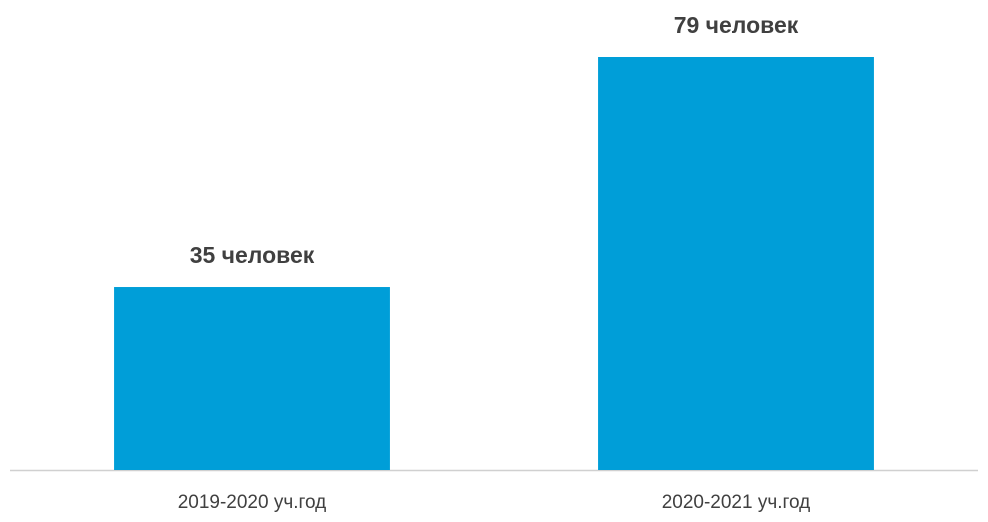 This screenshot has width=988, height=522. Describe the element at coordinates (252, 378) in the screenshot. I see `bar` at that location.